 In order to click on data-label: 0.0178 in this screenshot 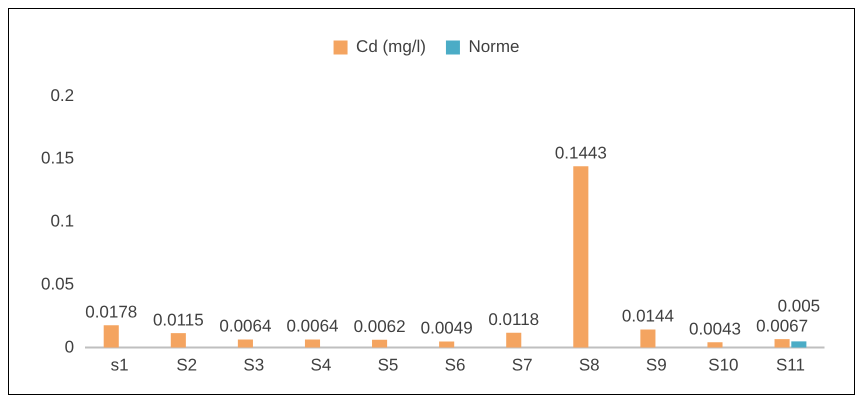, I will do `click(111, 312)`.